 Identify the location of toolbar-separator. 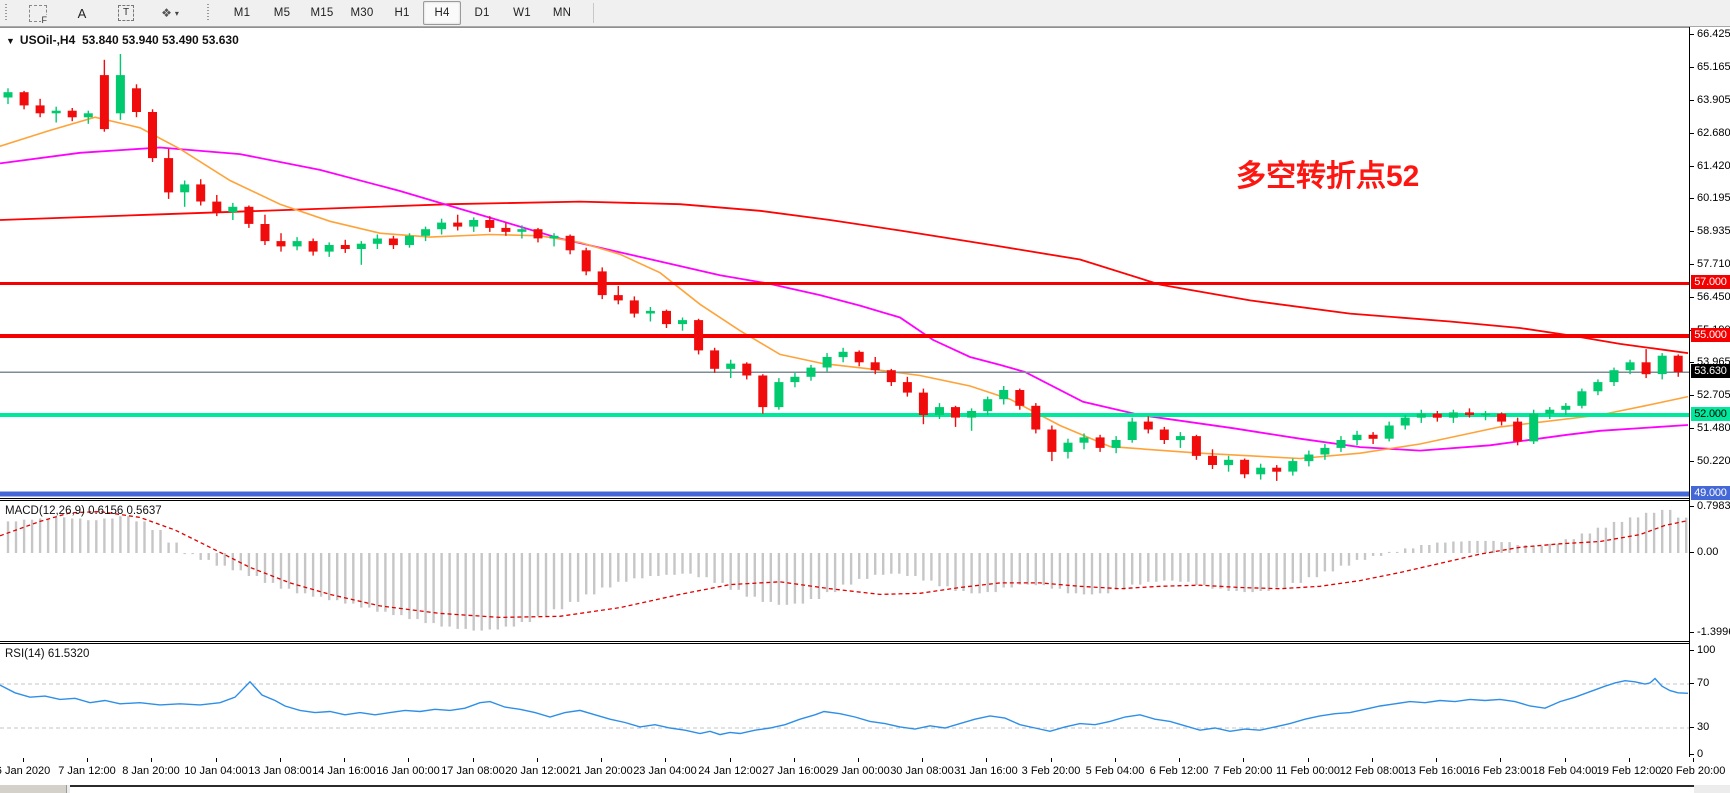
(593, 13).